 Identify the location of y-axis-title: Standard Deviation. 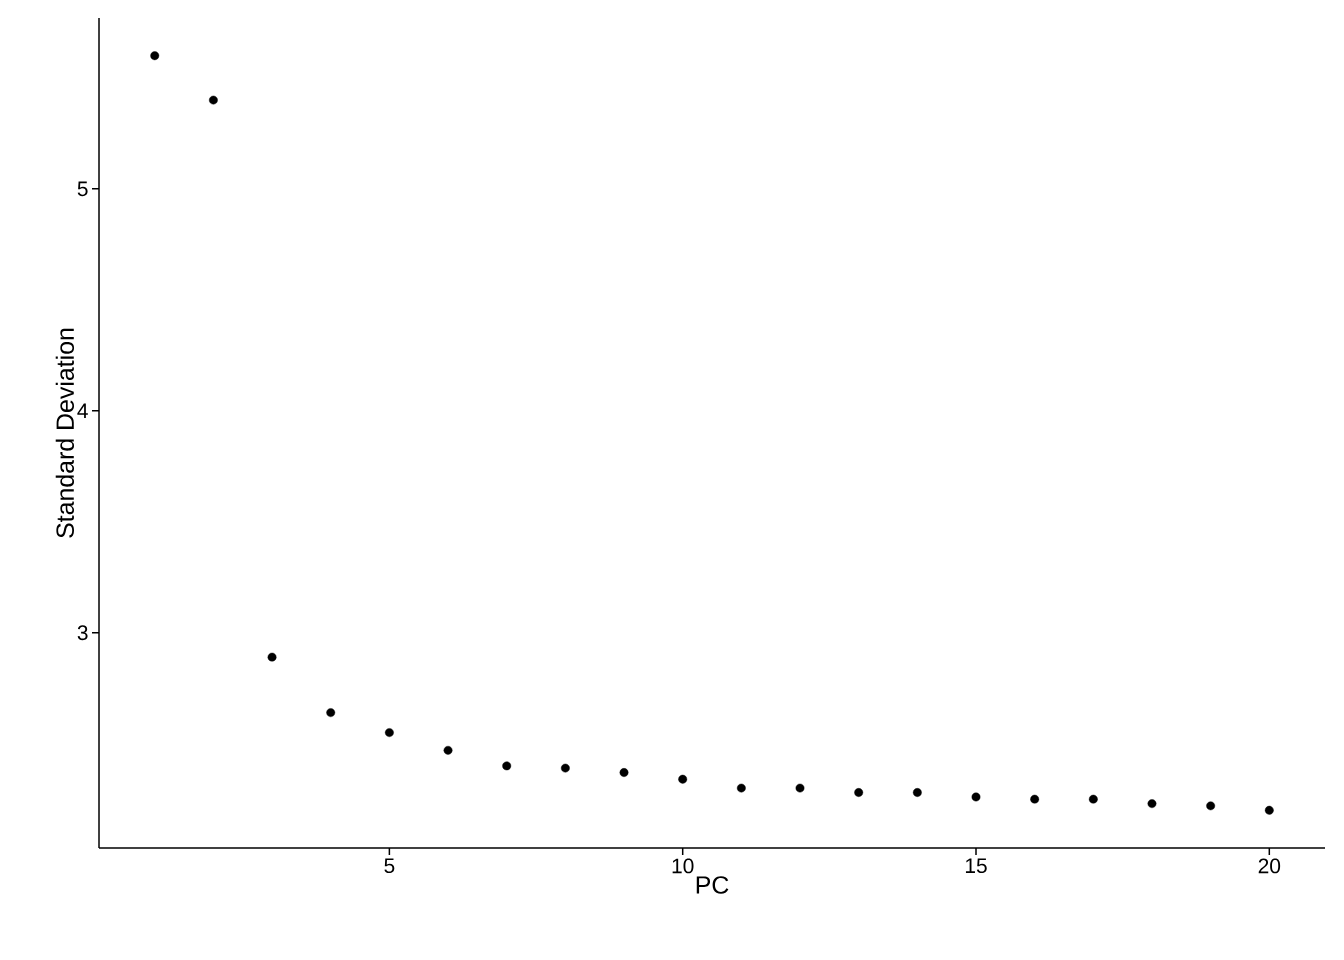
(65, 433).